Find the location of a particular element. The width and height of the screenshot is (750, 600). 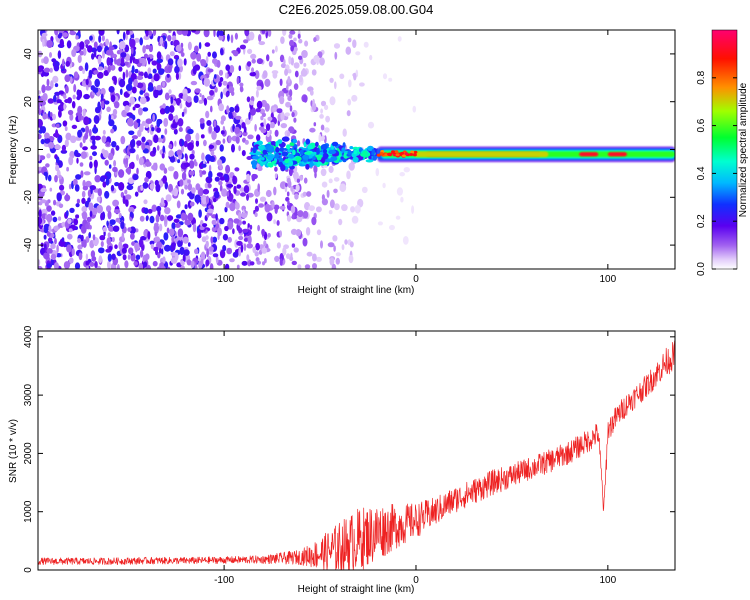

colorbar-tick-label: 0.2 is located at coordinates (701, 221).